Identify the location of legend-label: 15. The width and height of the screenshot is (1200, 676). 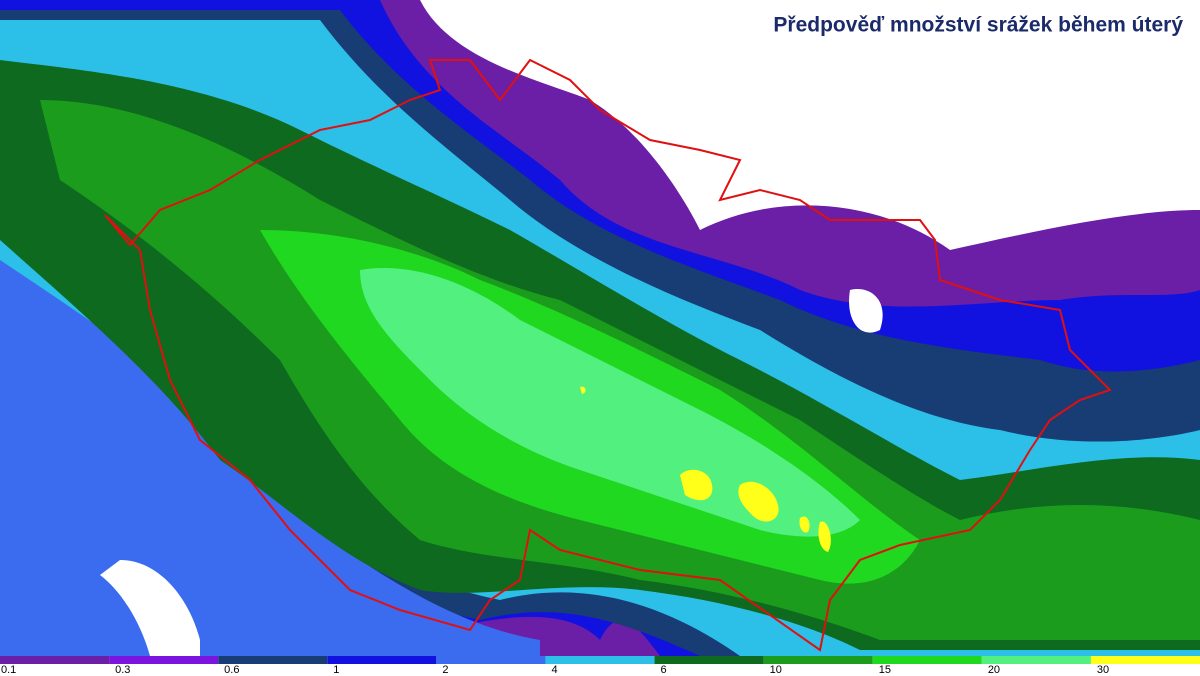
(885, 670).